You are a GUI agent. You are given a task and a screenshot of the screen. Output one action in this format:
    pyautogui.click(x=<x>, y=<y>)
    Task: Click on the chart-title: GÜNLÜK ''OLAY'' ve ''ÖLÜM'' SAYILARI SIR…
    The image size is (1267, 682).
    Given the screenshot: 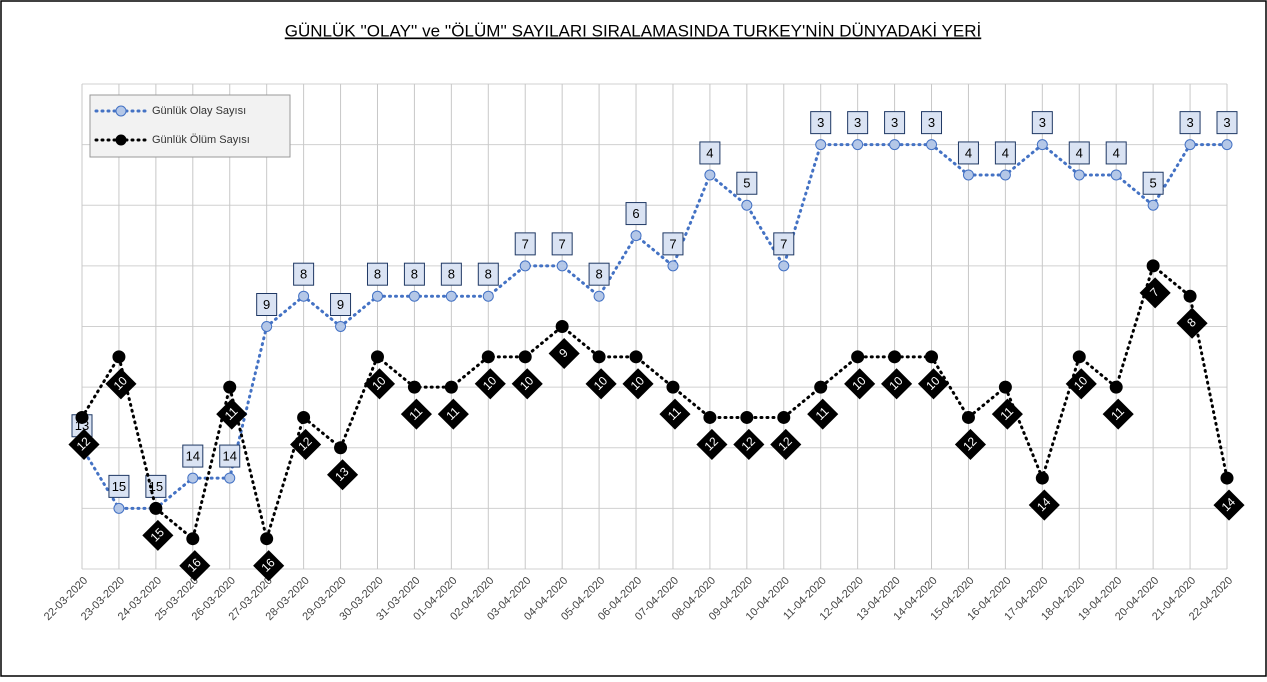 What is the action you would take?
    pyautogui.click(x=633, y=30)
    